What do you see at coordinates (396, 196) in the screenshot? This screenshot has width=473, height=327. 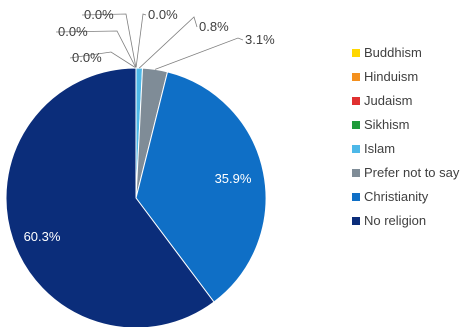 I see `legend-label: Christianity` at bounding box center [396, 196].